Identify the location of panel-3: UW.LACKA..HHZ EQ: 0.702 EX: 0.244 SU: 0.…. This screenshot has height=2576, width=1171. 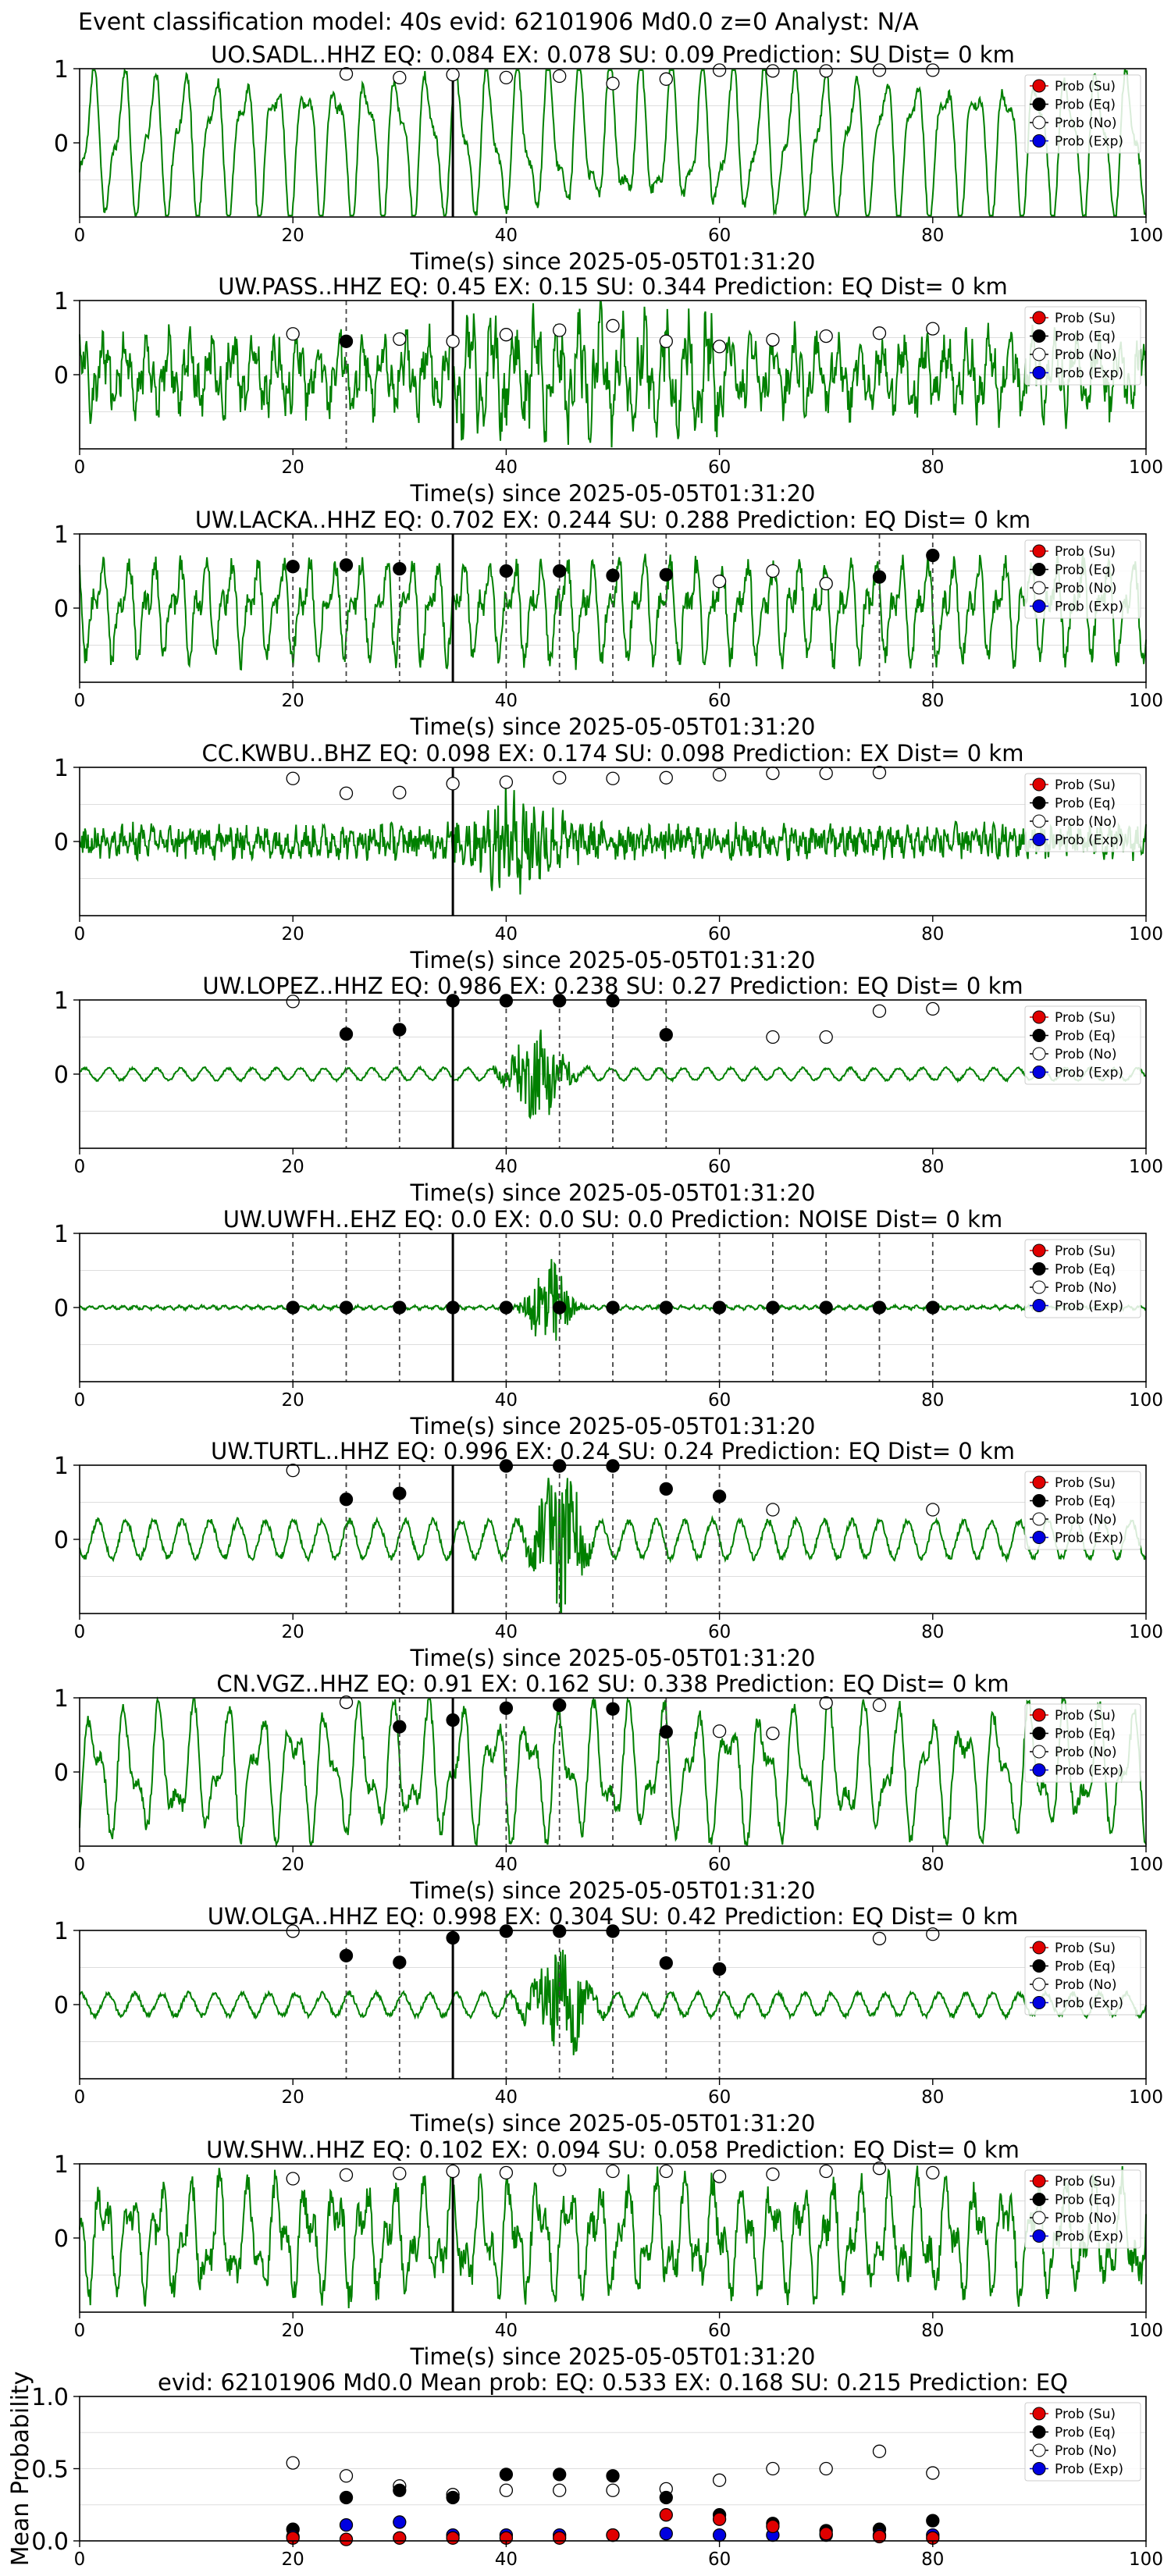
(608, 623).